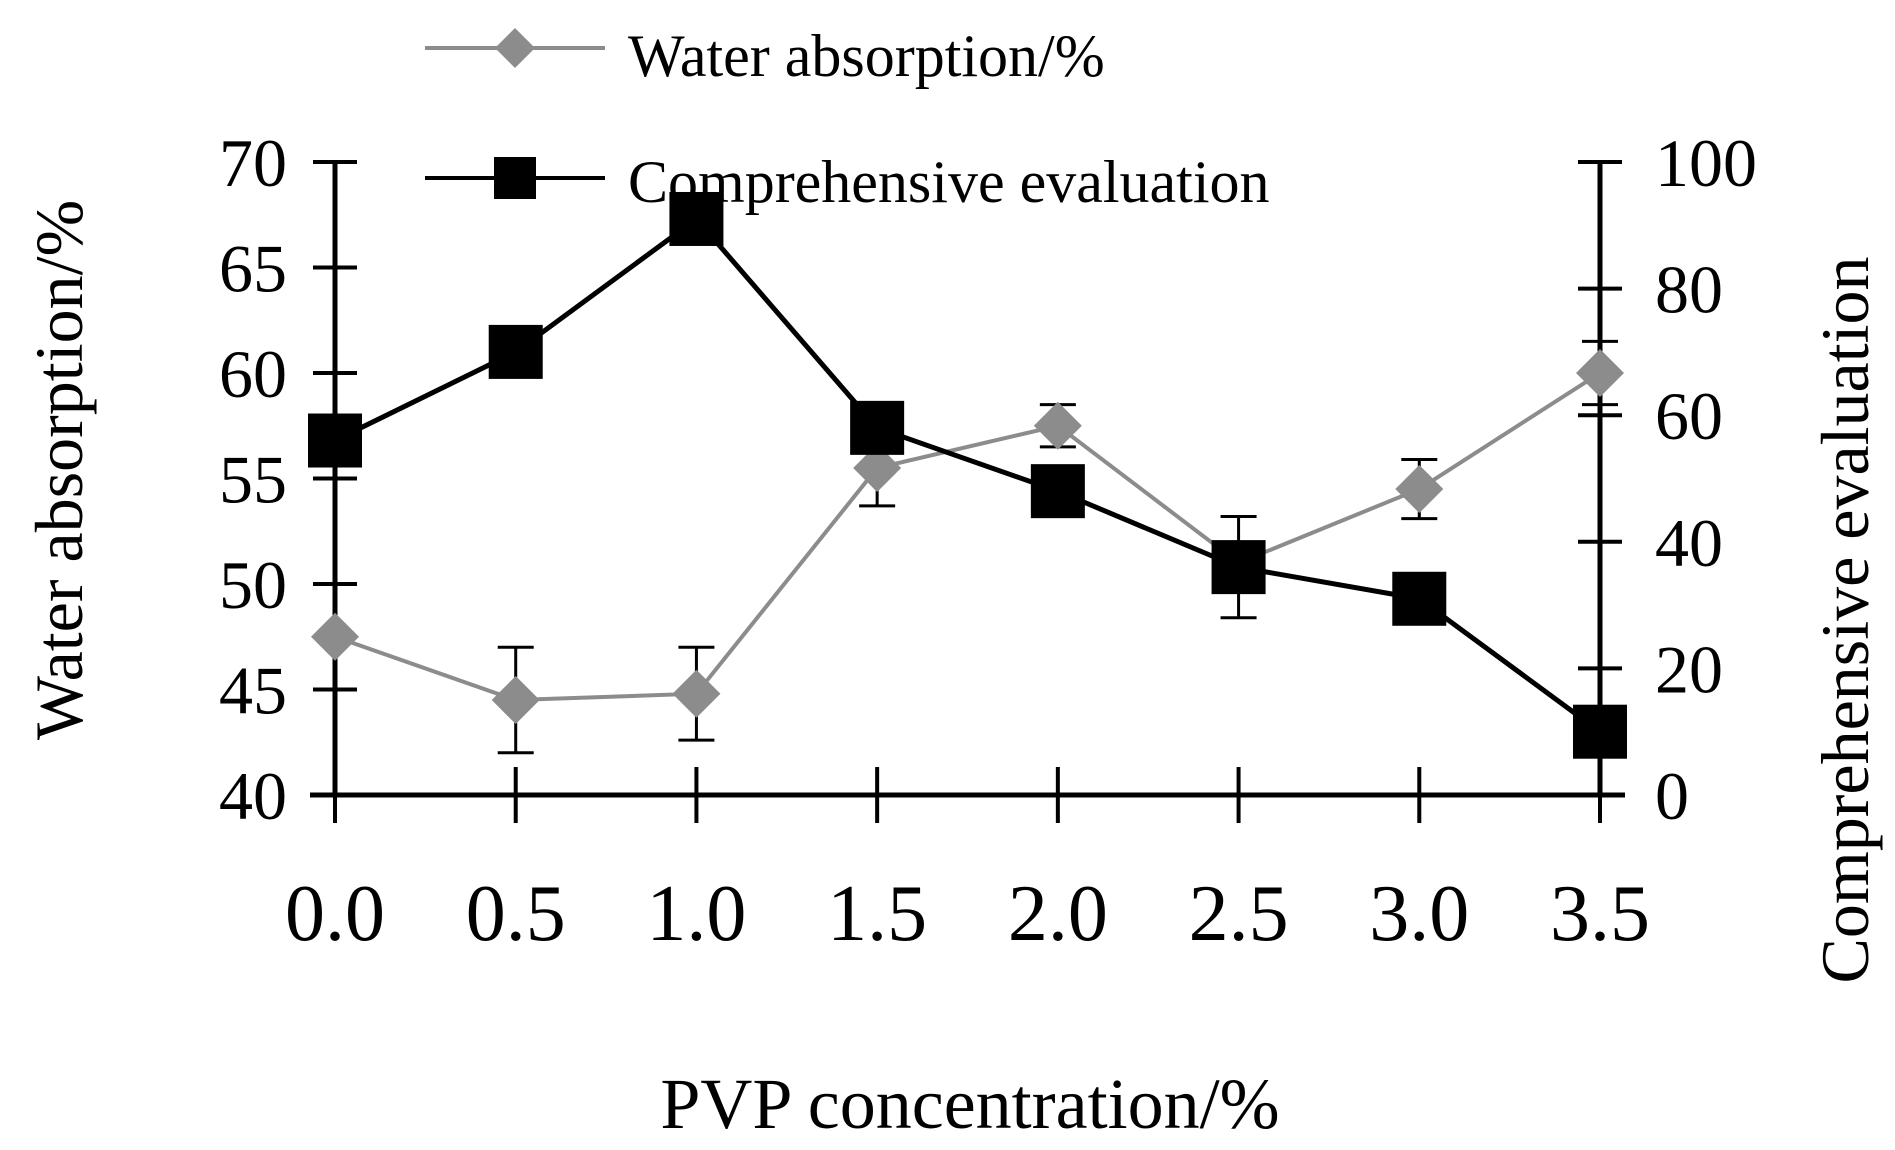 The height and width of the screenshot is (1150, 1895). What do you see at coordinates (253, 585) in the screenshot?
I see `y-left-tick-label: 50` at bounding box center [253, 585].